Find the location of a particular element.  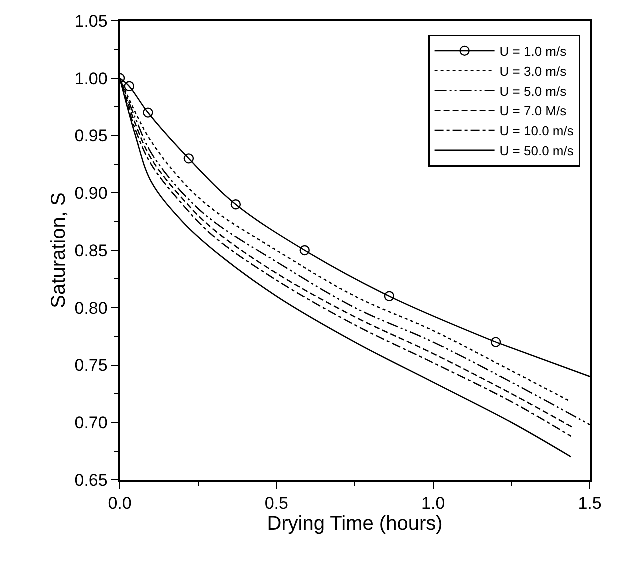

y-tick-label: 0.75 is located at coordinates (91, 366).